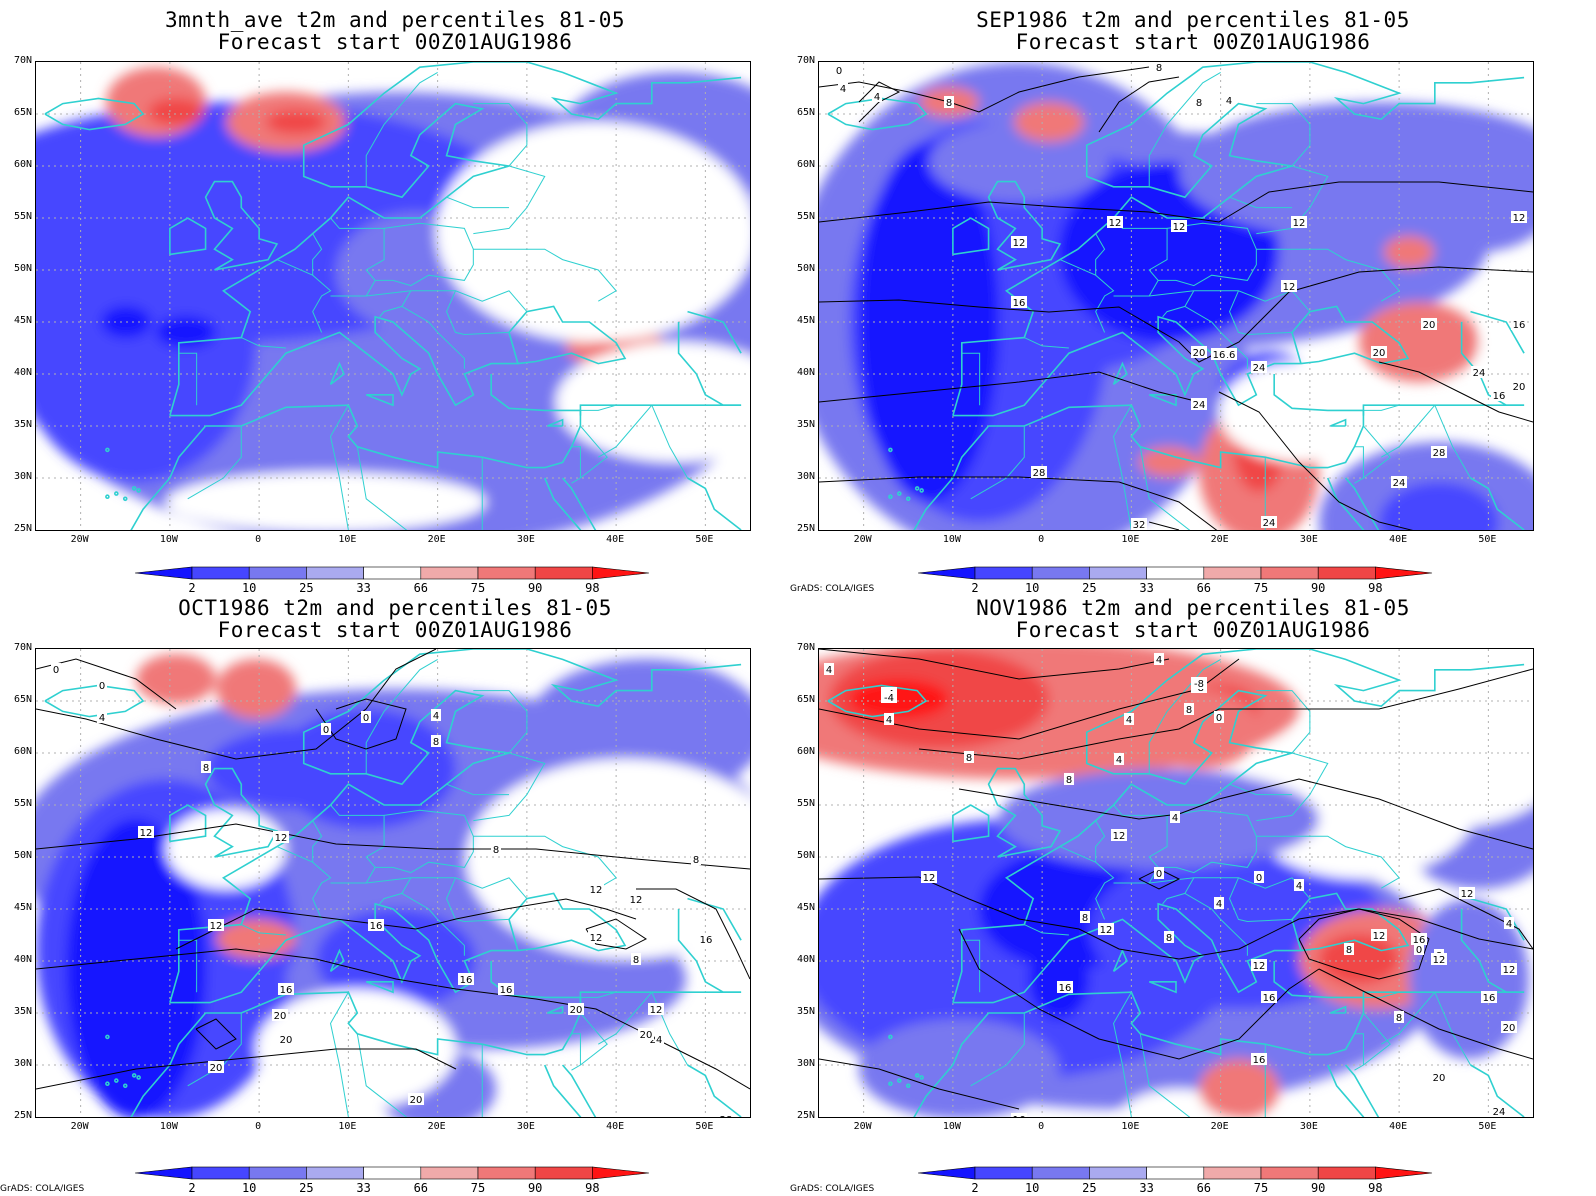 The height and width of the screenshot is (1196, 1596). I want to click on colorbar-label: 25, so click(306, 1188).